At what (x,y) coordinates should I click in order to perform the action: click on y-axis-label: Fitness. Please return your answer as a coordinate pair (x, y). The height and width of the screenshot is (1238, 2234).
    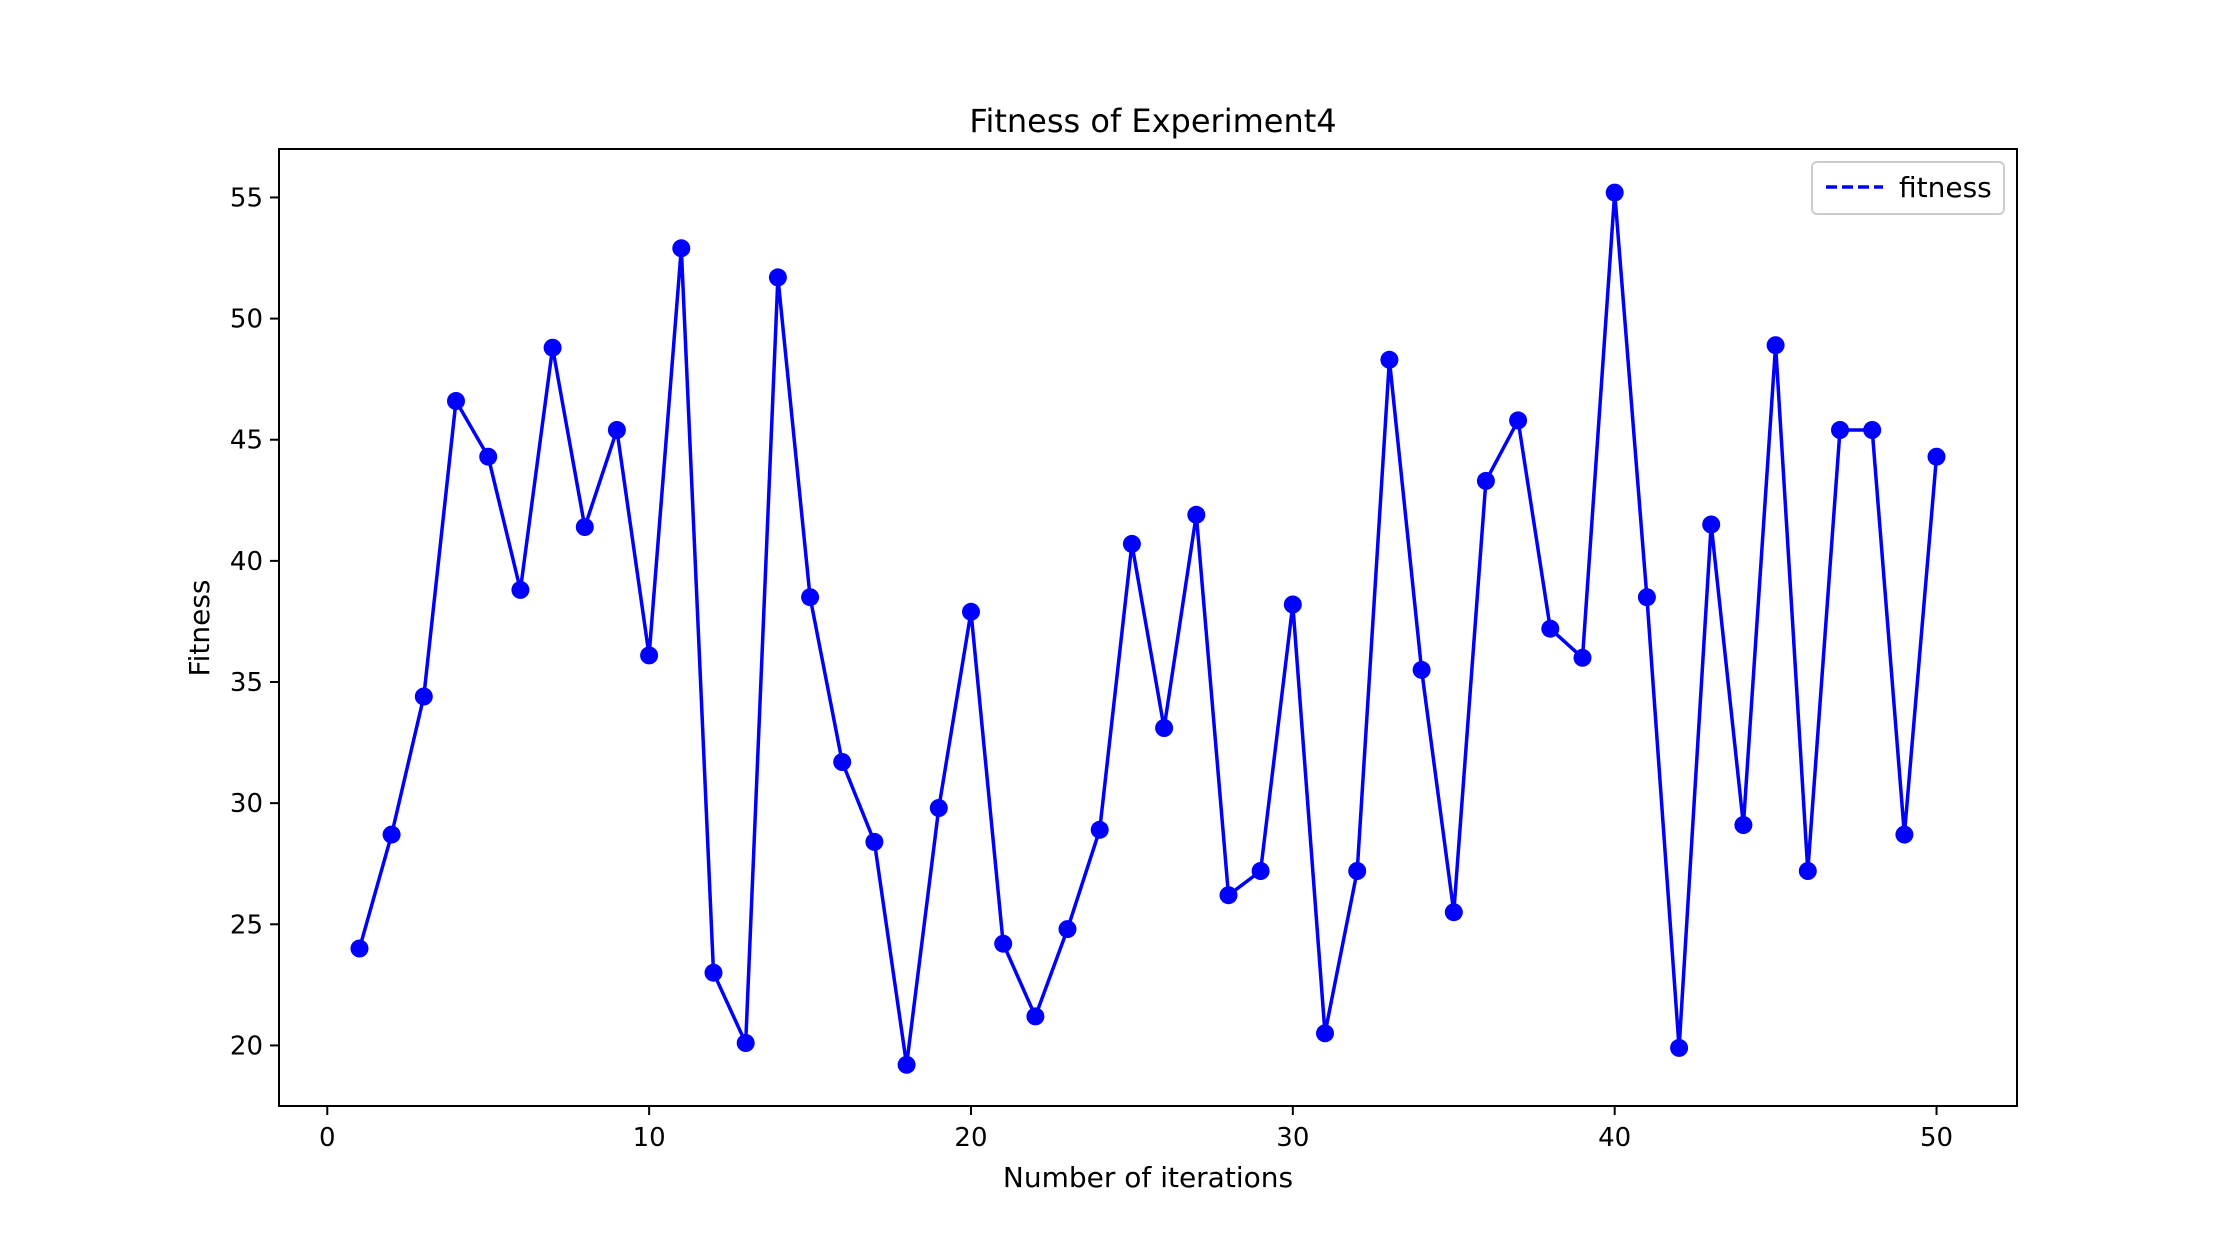
    Looking at the image, I should click on (199, 628).